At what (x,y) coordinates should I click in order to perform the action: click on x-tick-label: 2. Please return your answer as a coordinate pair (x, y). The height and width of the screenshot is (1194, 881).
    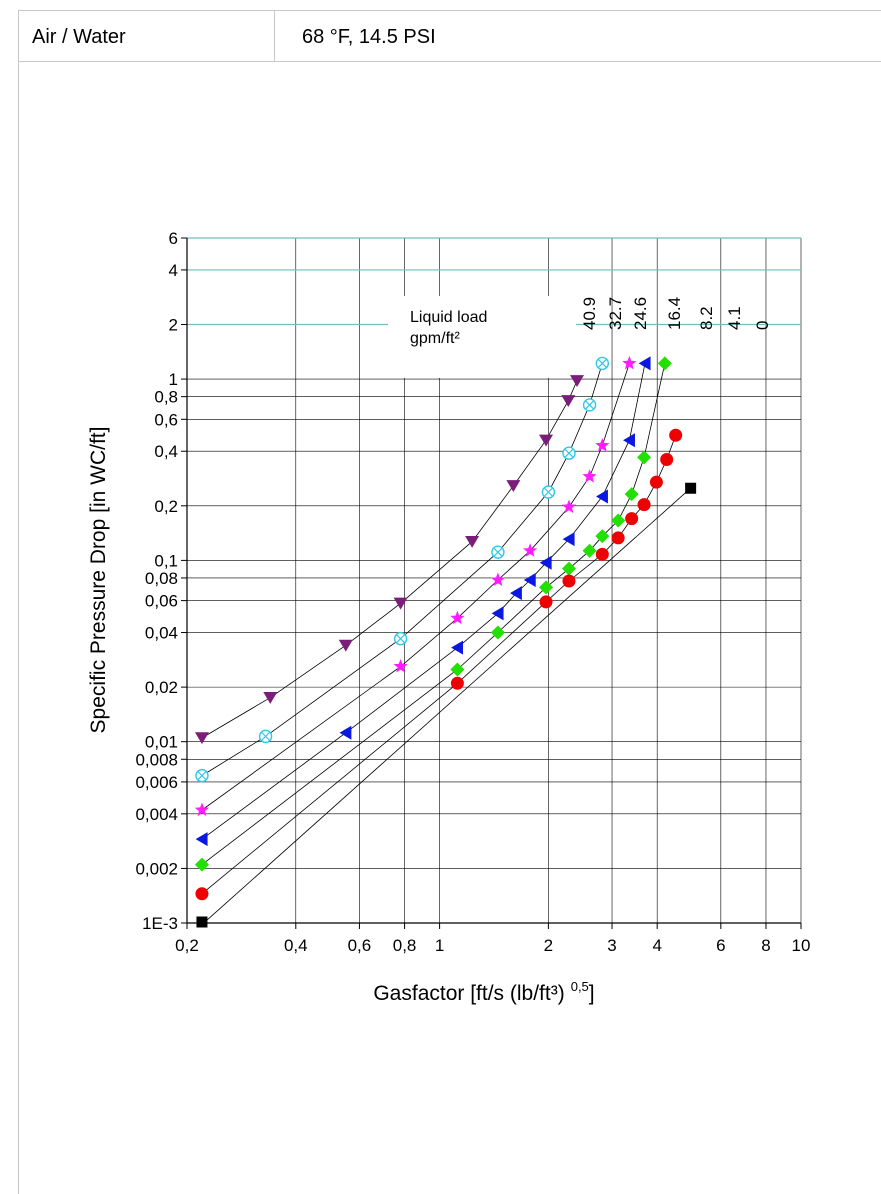
    Looking at the image, I should click on (548, 945).